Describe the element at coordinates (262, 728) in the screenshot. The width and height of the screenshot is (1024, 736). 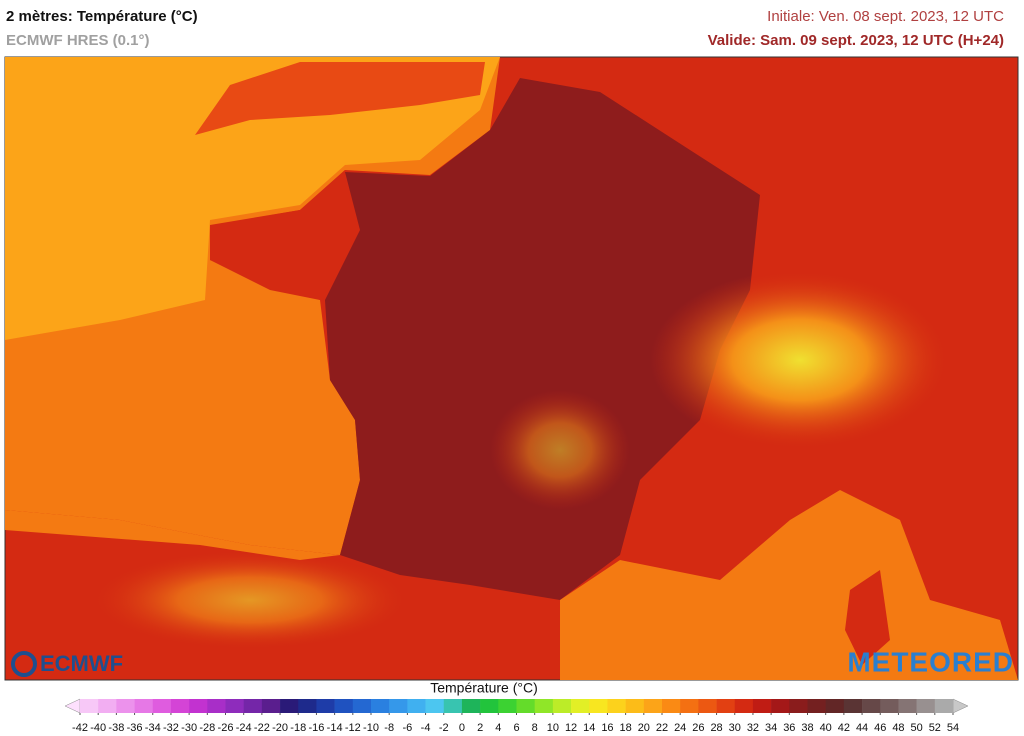
I see `tick-label: -22` at that location.